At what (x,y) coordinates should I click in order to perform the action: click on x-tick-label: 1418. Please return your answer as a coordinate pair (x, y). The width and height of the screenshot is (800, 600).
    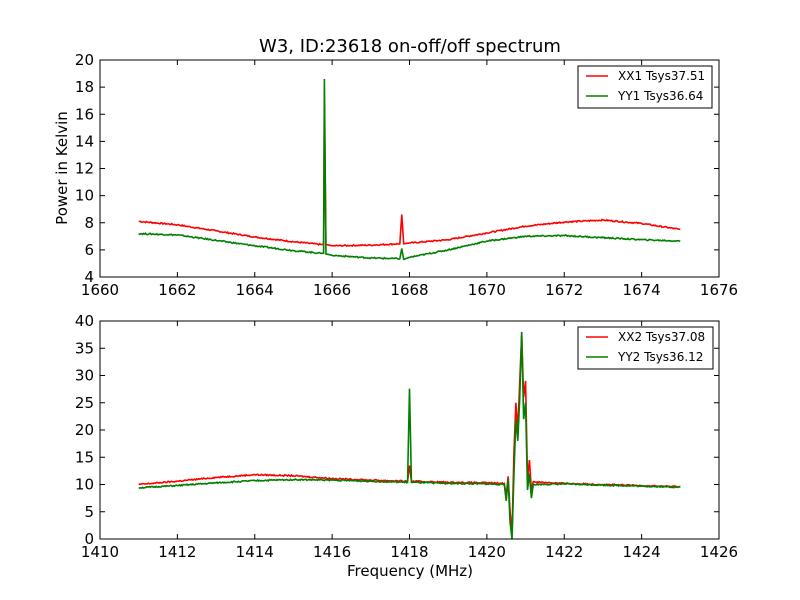
    Looking at the image, I should click on (409, 552).